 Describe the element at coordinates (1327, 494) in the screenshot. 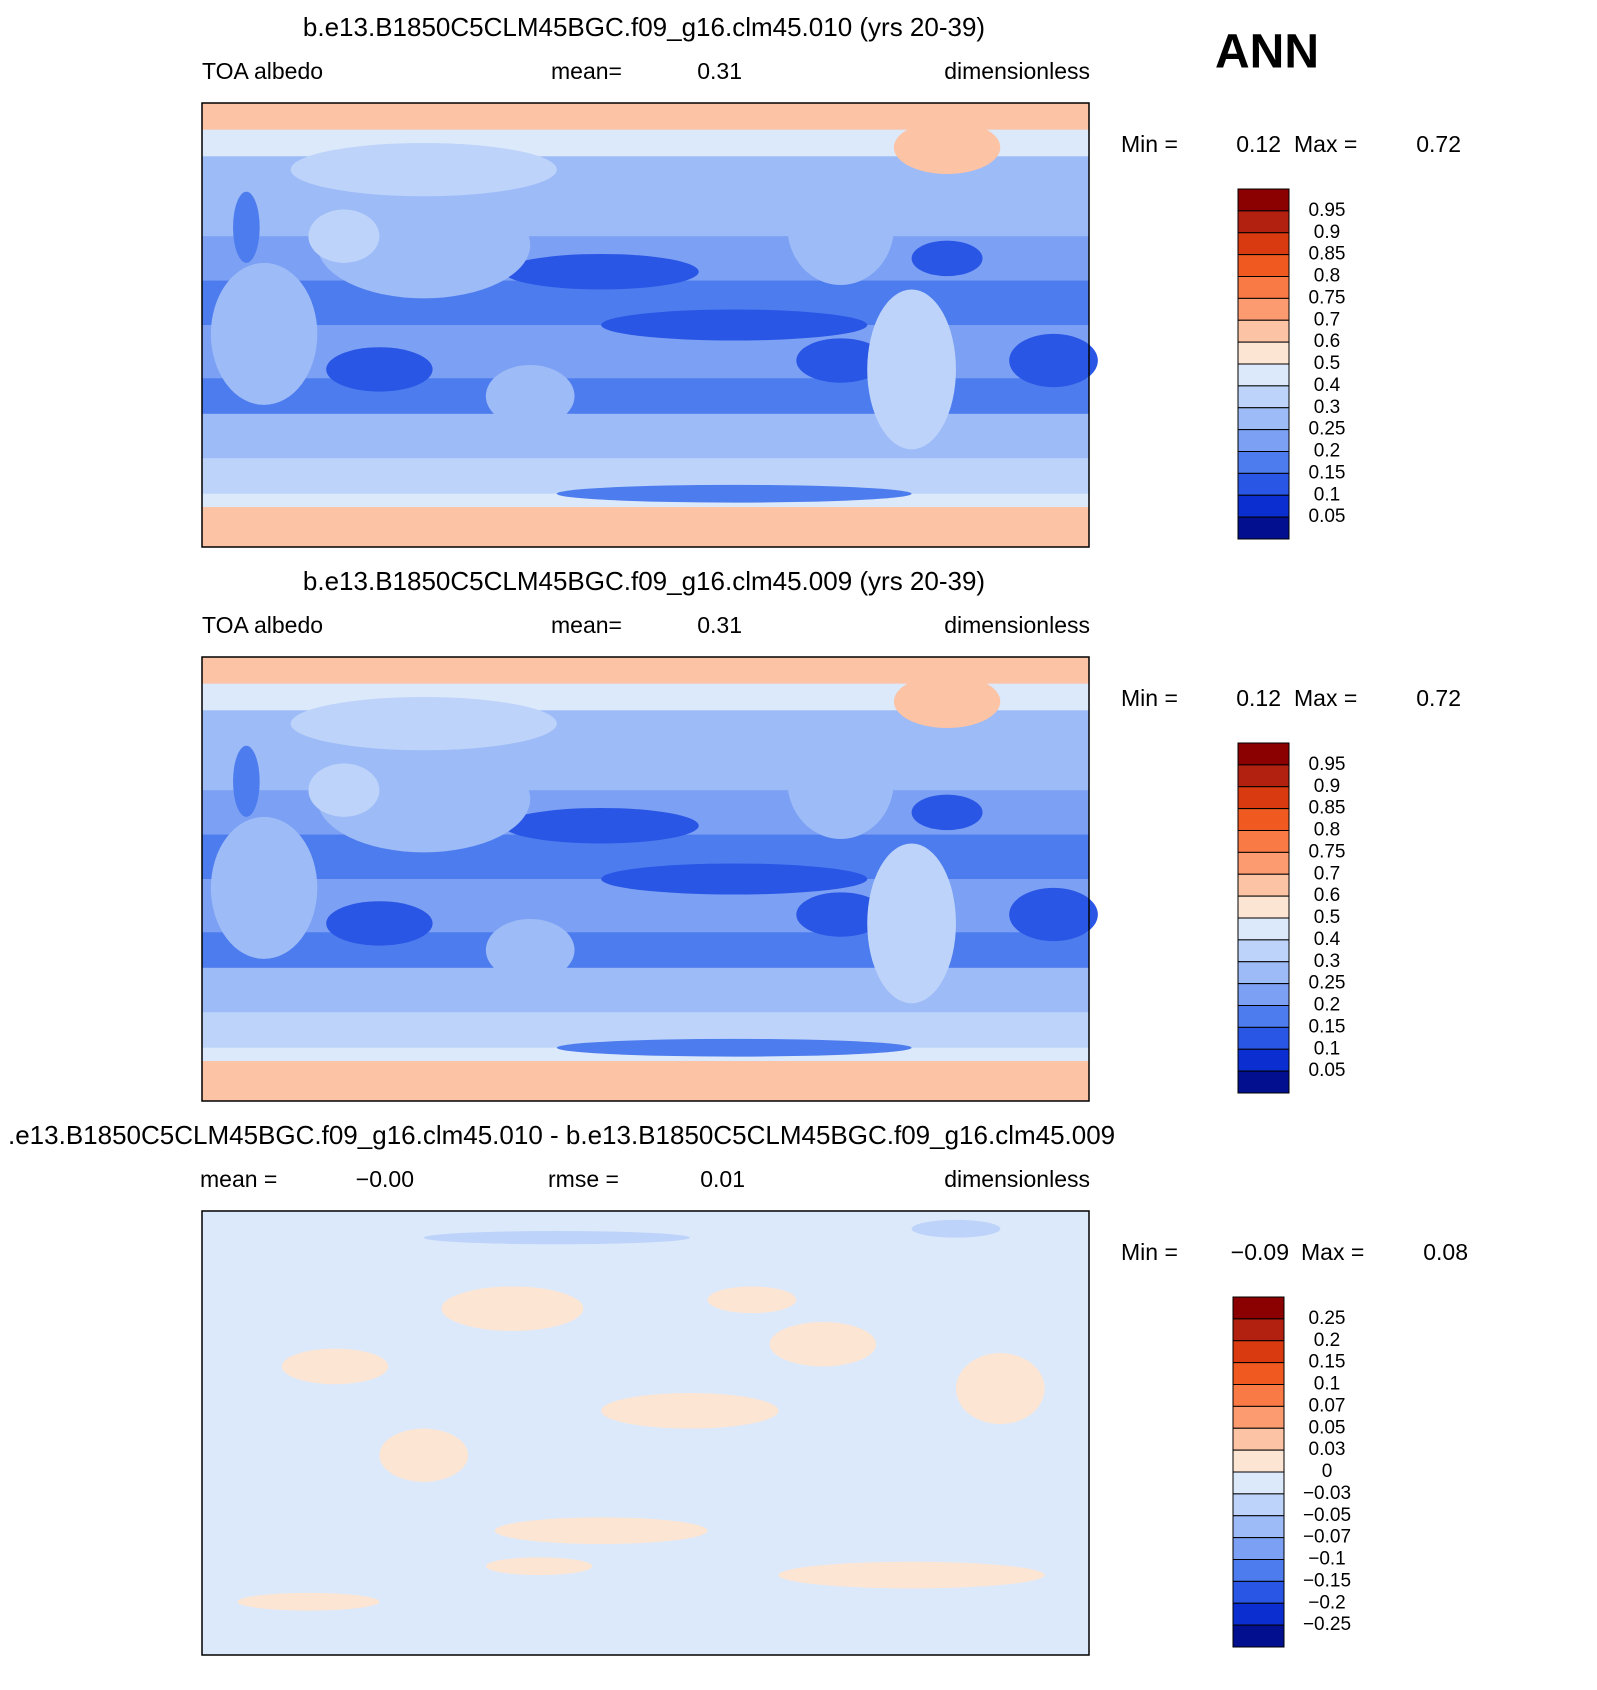

I see `colorbar-label: 0.1` at that location.